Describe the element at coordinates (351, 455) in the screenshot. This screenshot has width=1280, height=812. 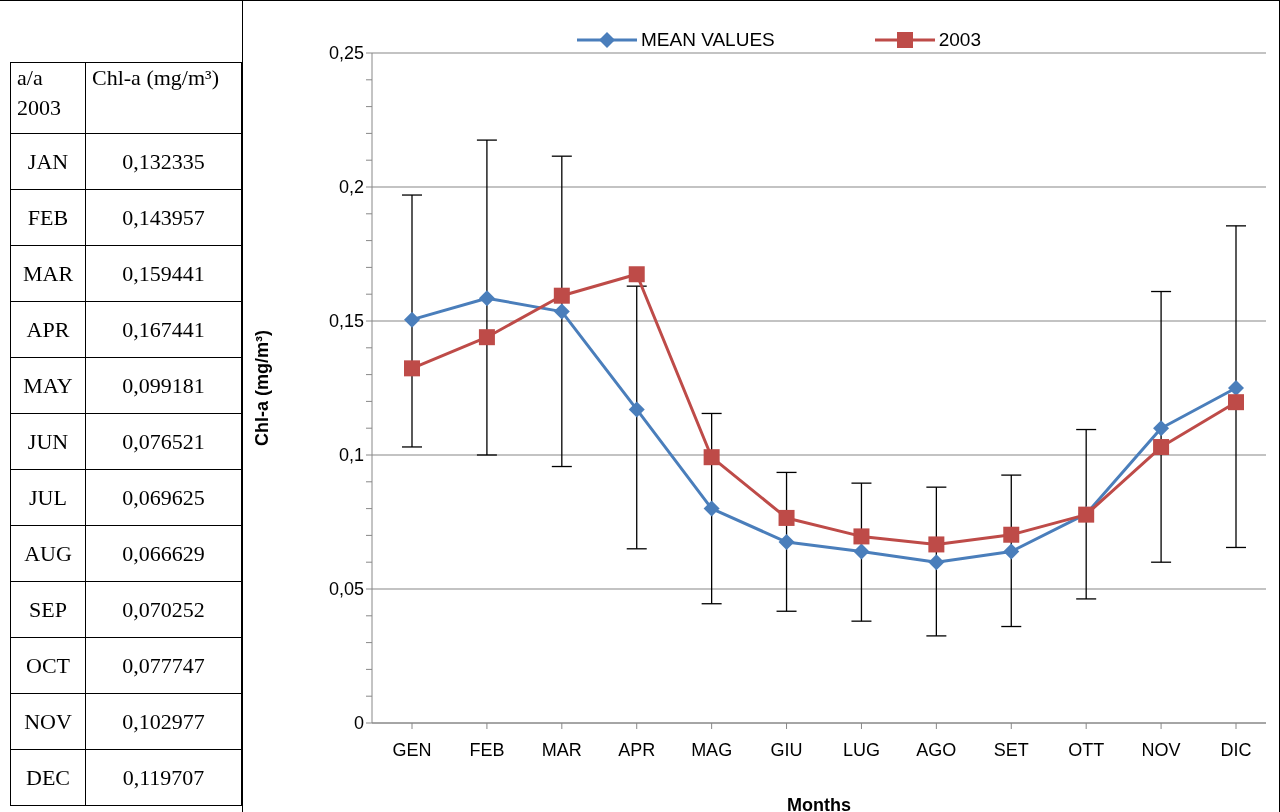
I see `y-tick-label: 0,1` at that location.